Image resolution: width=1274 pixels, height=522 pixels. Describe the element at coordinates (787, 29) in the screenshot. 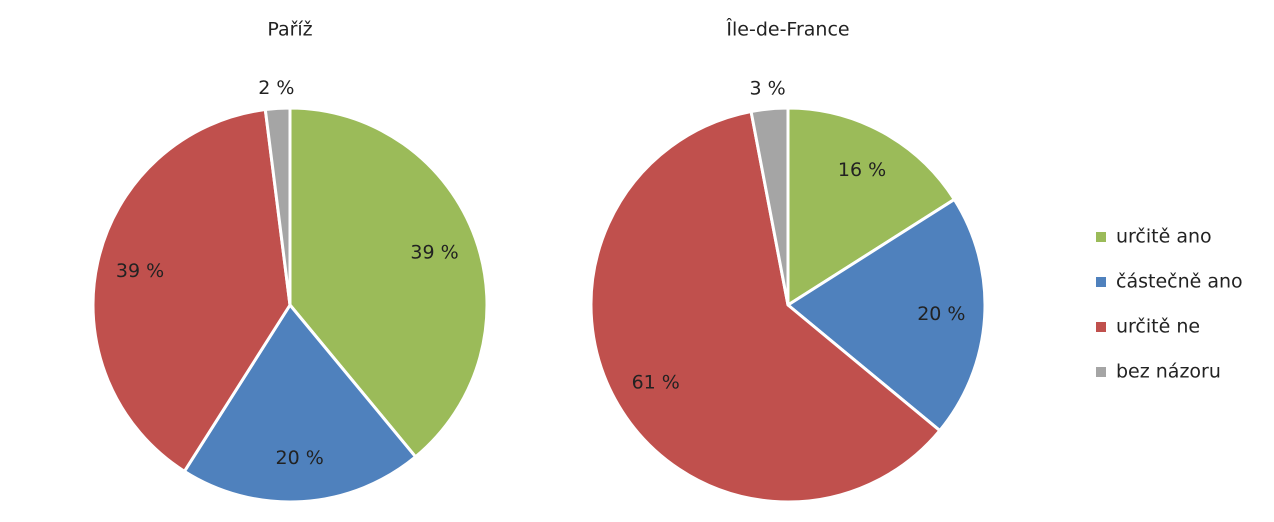

I see `chart-title: Île-de-France` at that location.